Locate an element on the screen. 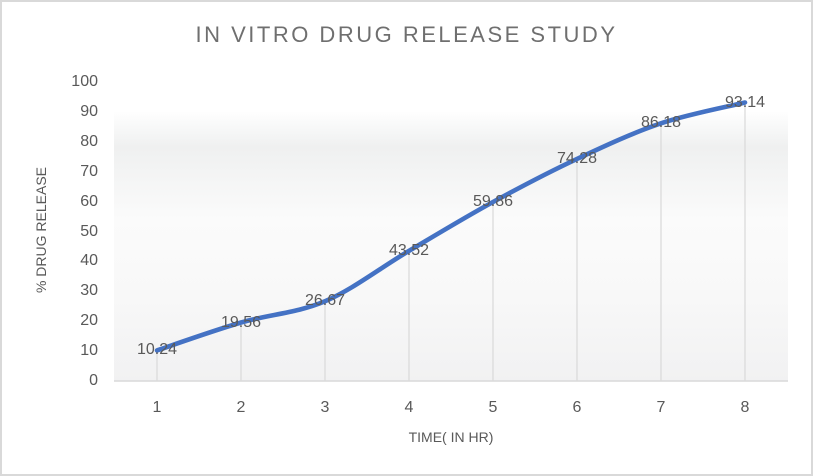  y-tick-label-90: 90 is located at coordinates (89, 111).